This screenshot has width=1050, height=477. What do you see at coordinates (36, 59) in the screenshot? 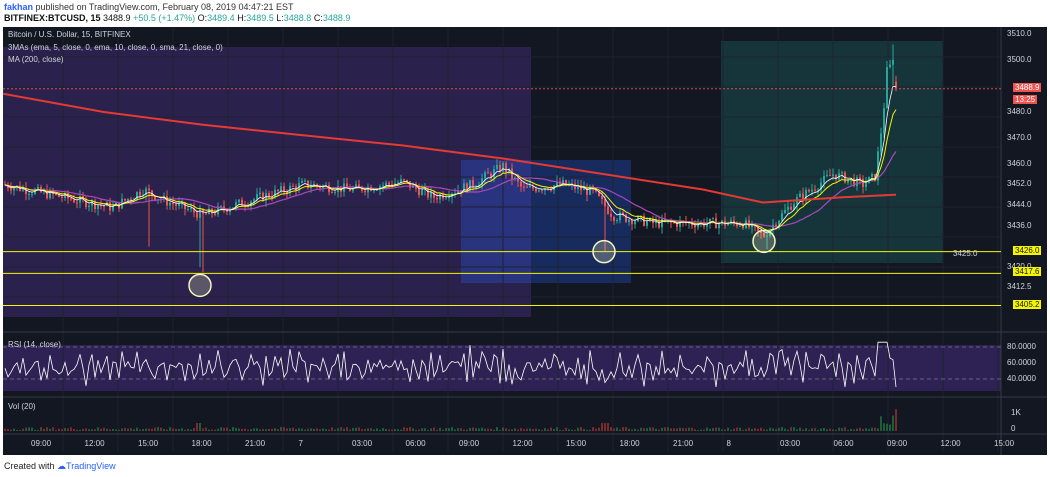
I see `indicator-ma200-label: MA (200, close)` at bounding box center [36, 59].